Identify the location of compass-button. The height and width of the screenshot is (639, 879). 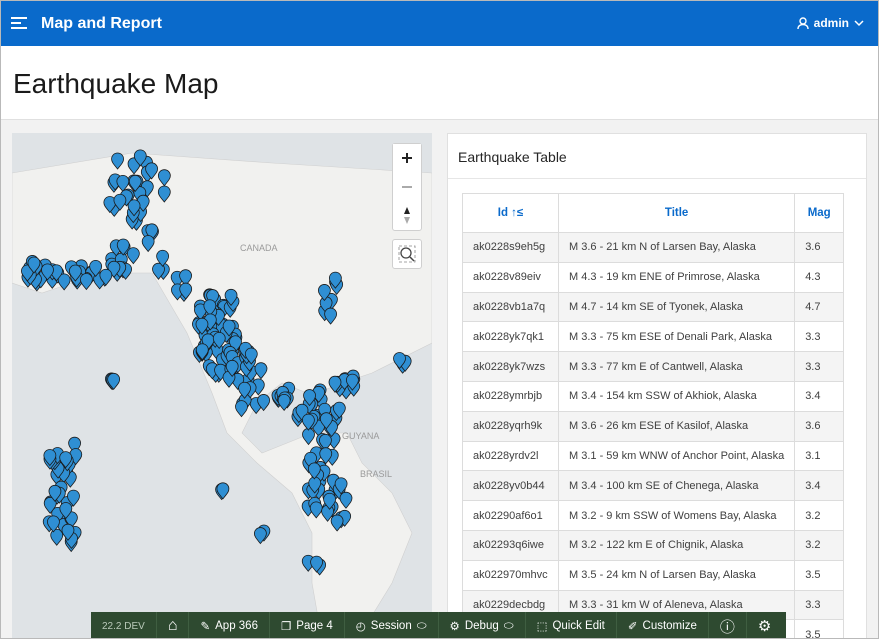
(407, 215).